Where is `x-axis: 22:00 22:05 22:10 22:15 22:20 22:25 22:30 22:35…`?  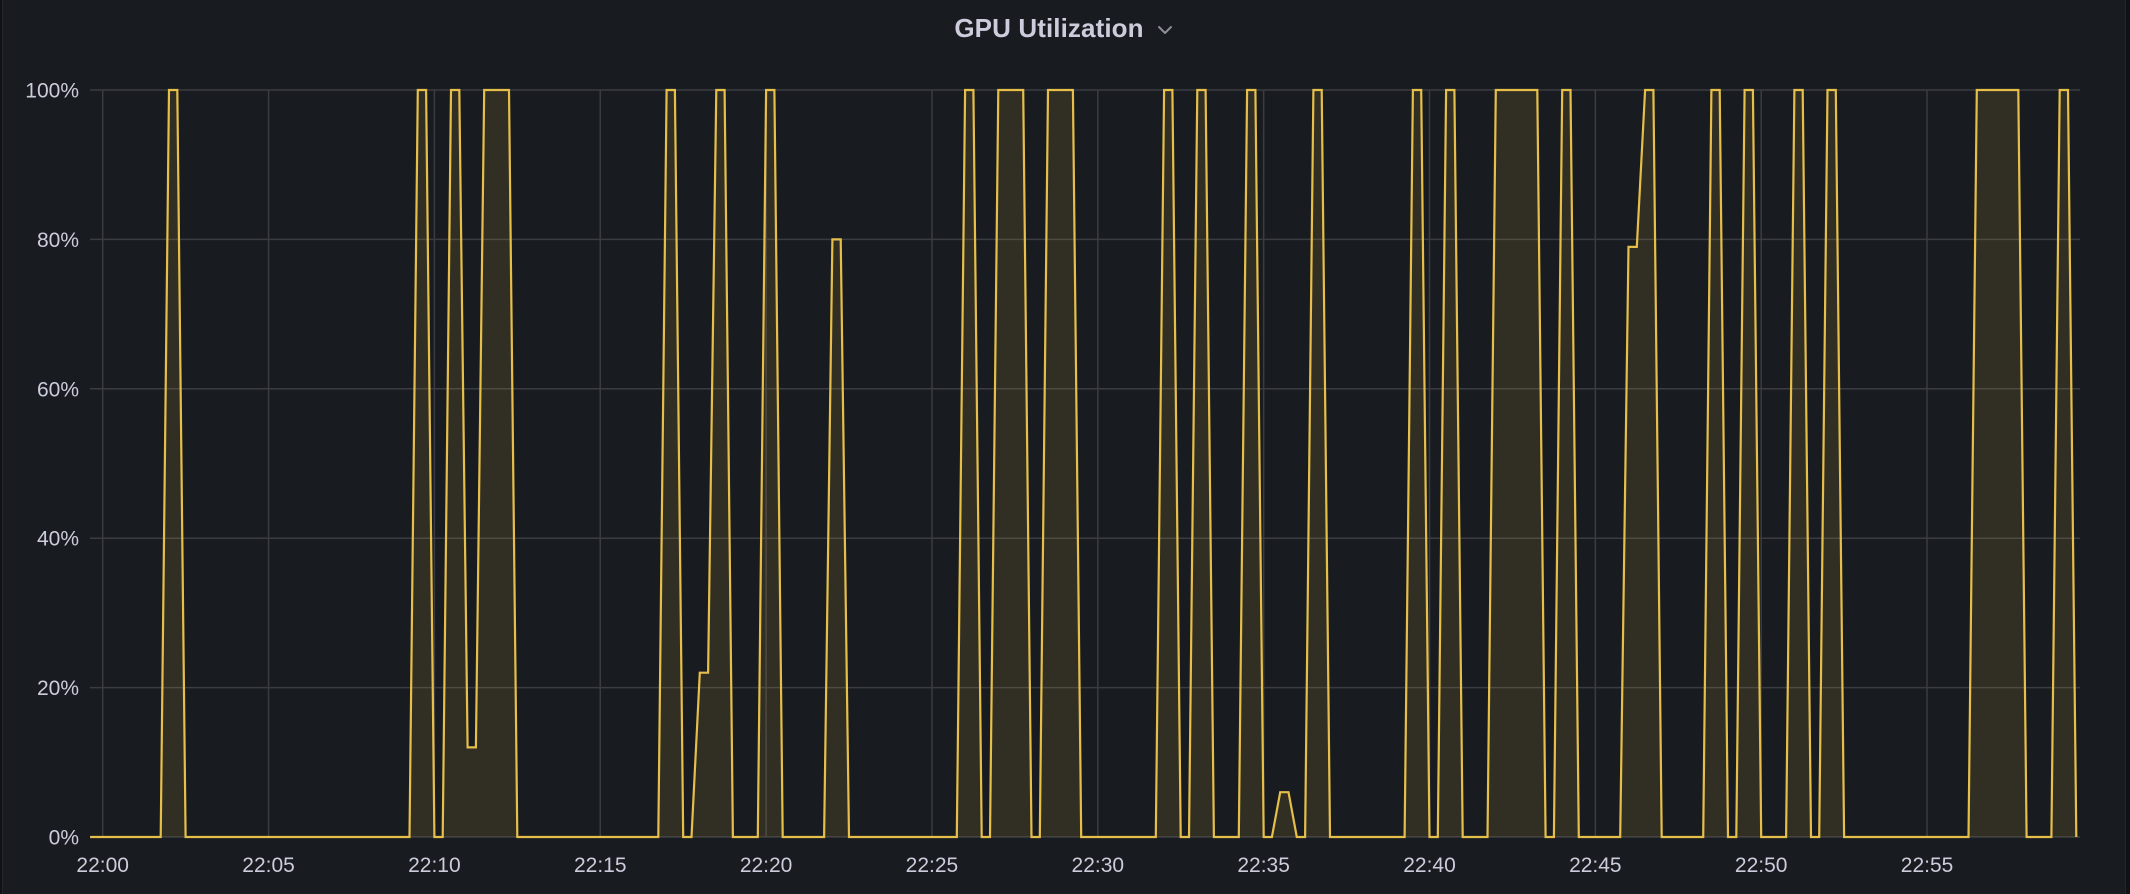 x-axis: 22:00 22:05 22:10 22:15 22:20 22:25 22:30 22:35… is located at coordinates (1014, 865).